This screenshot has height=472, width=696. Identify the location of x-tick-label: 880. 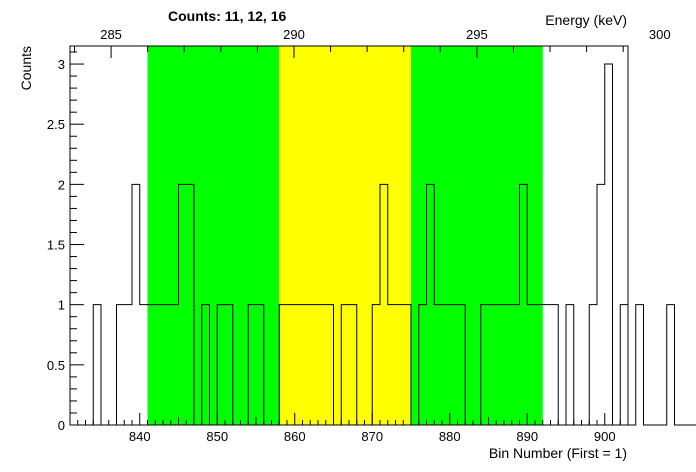
(450, 436).